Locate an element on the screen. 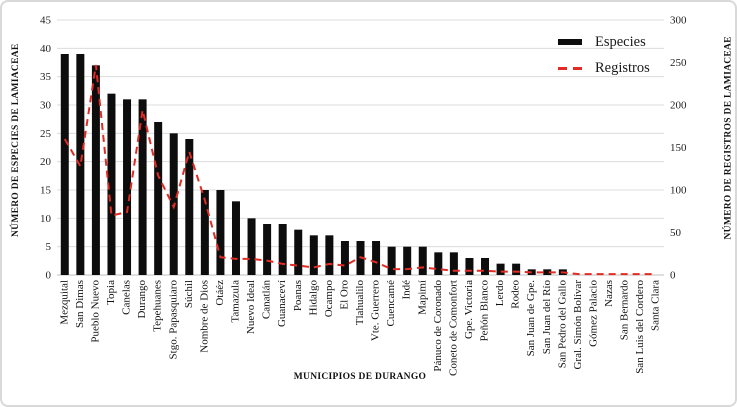 The height and width of the screenshot is (407, 737). category-label: San Dimas is located at coordinates (80, 304).